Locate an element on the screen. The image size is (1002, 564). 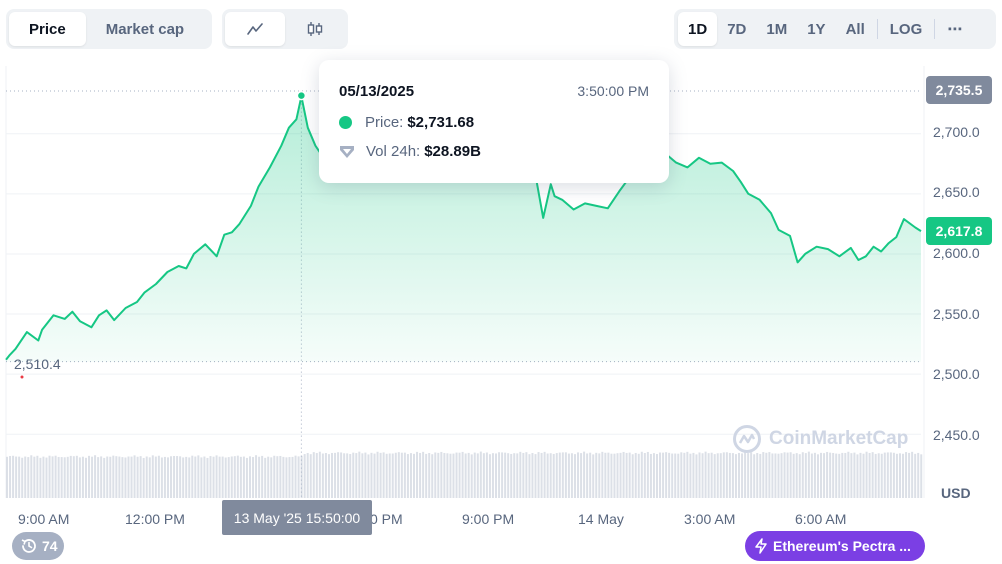
x-tick-label: 6:00 AM is located at coordinates (821, 519).